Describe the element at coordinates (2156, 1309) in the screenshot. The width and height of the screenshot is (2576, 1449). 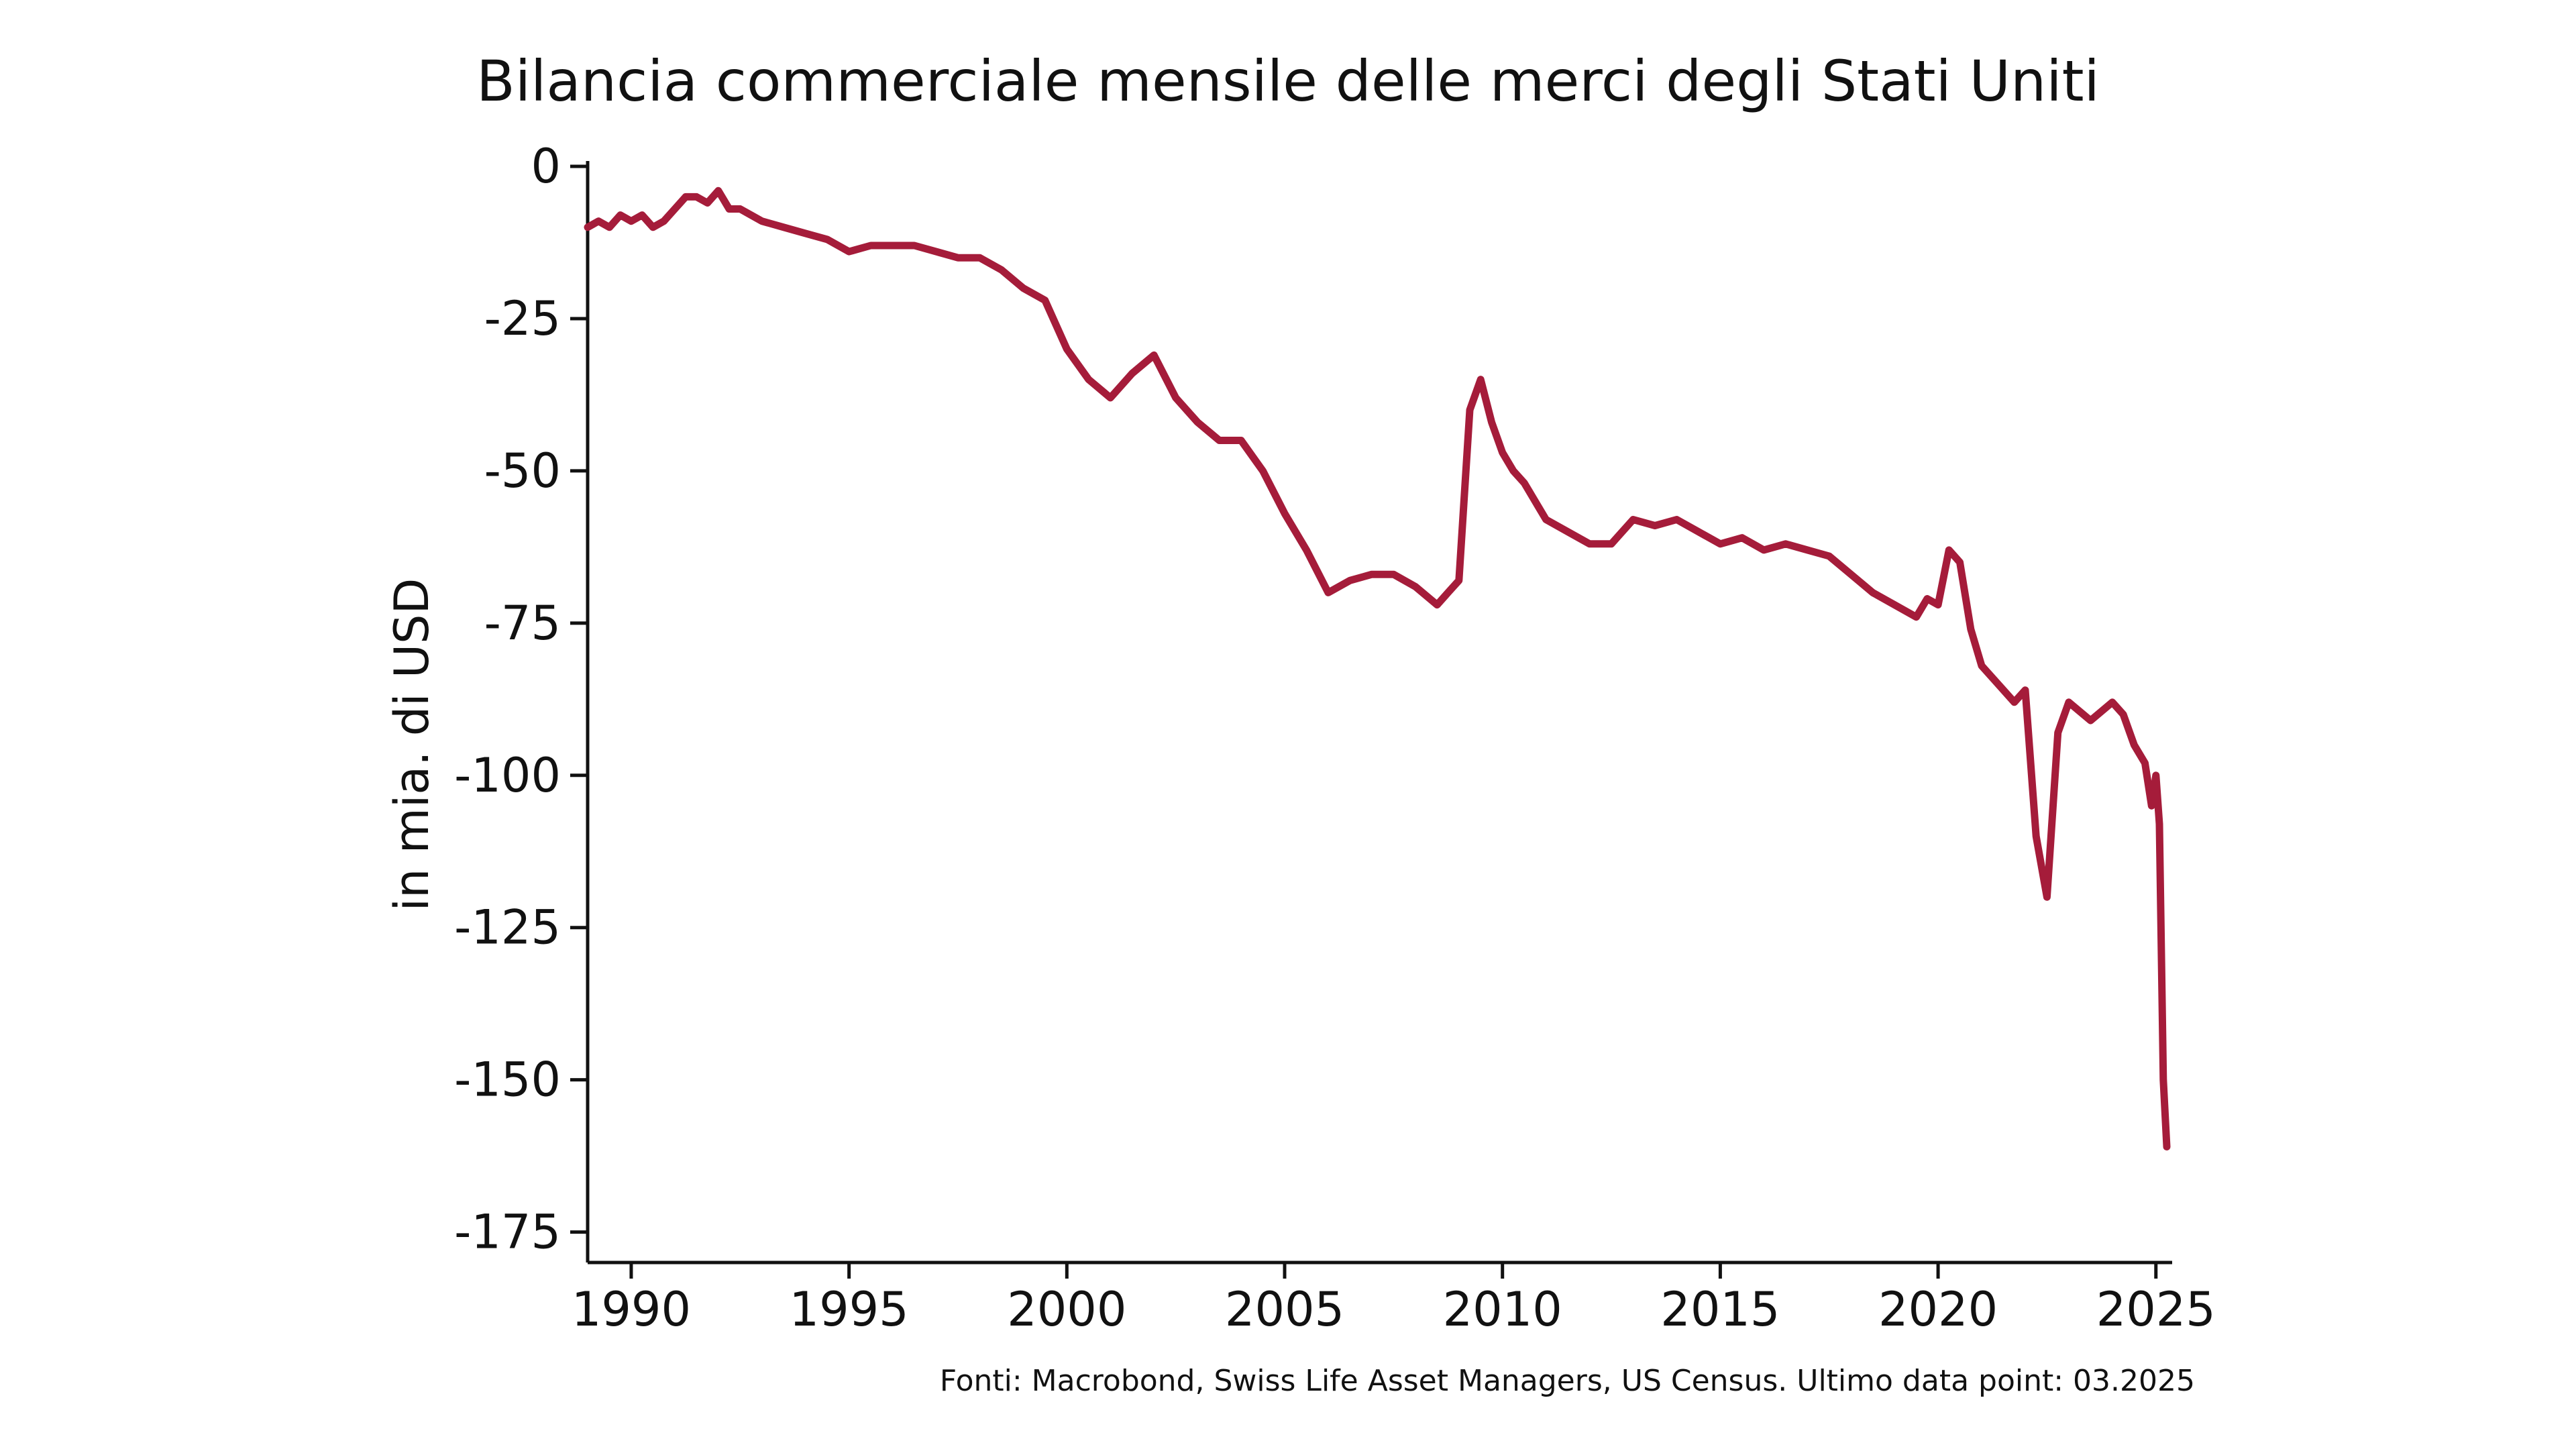
I see `x-tick-label: 2025` at that location.